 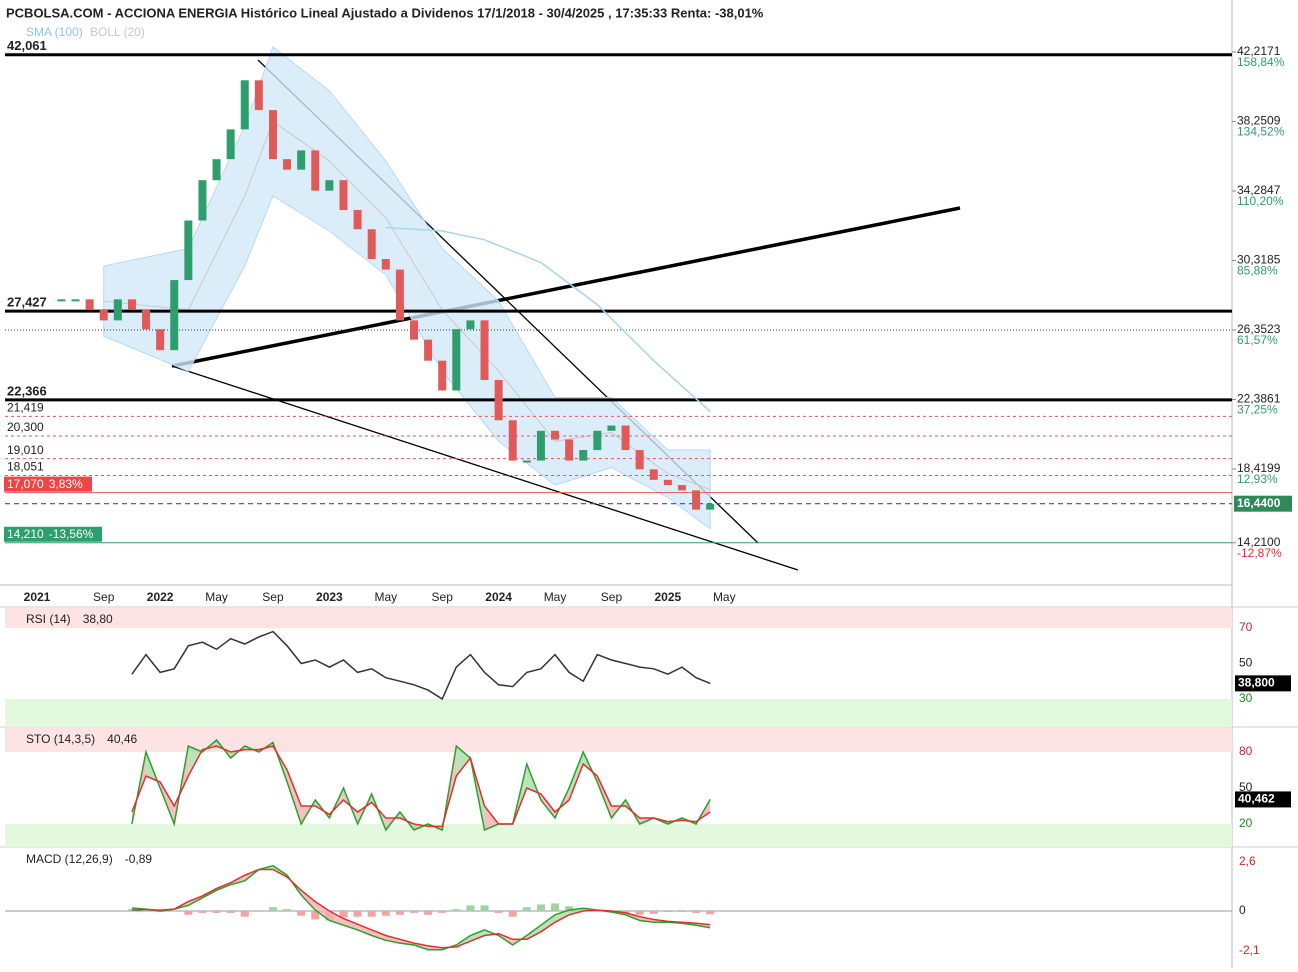 What do you see at coordinates (1259, 51) in the screenshot?
I see `y-tick-label: 42,2171` at bounding box center [1259, 51].